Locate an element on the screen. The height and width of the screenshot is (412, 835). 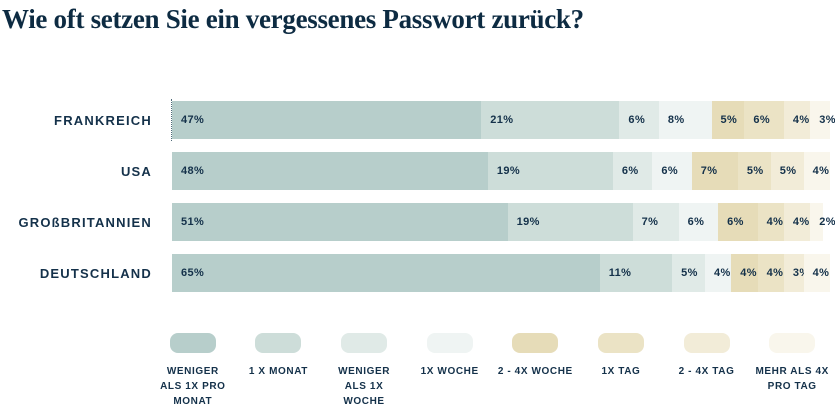
row-label: DEUTSCHLAND is located at coordinates (95, 273).